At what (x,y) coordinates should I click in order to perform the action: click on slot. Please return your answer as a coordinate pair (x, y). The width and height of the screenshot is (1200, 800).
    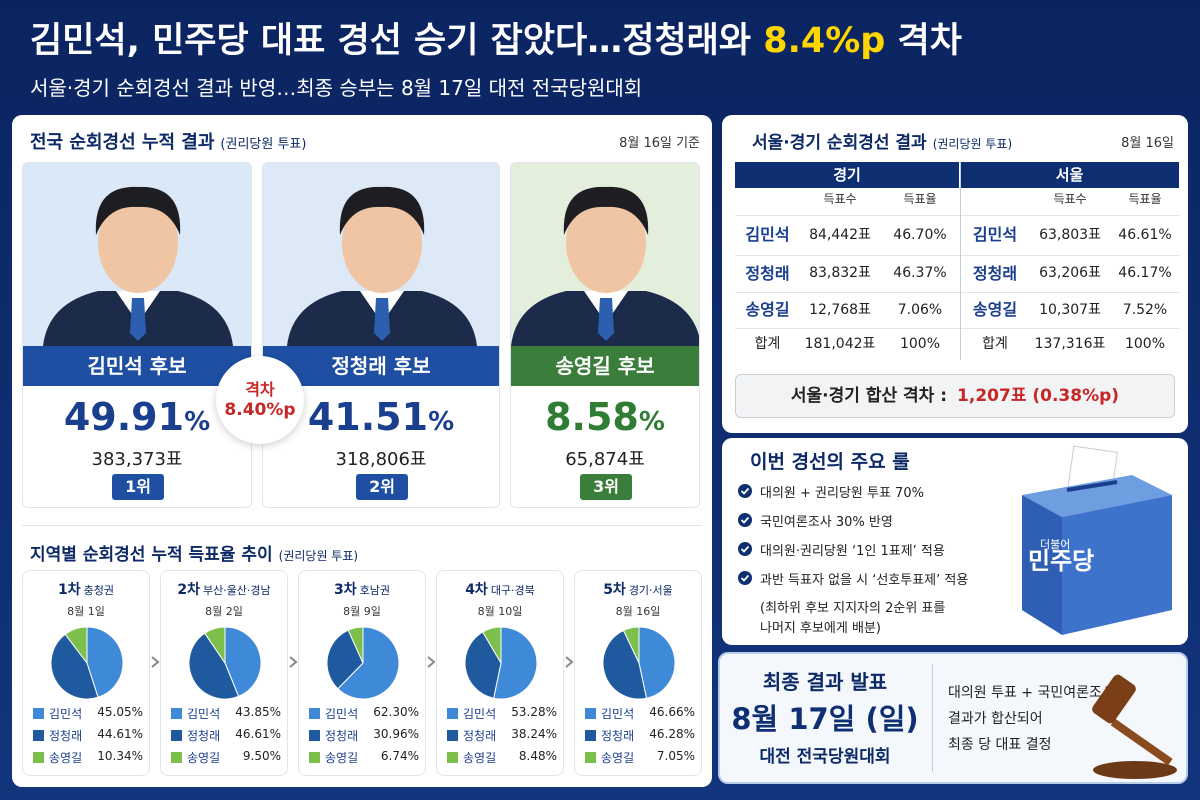
    Looking at the image, I should click on (1092, 486).